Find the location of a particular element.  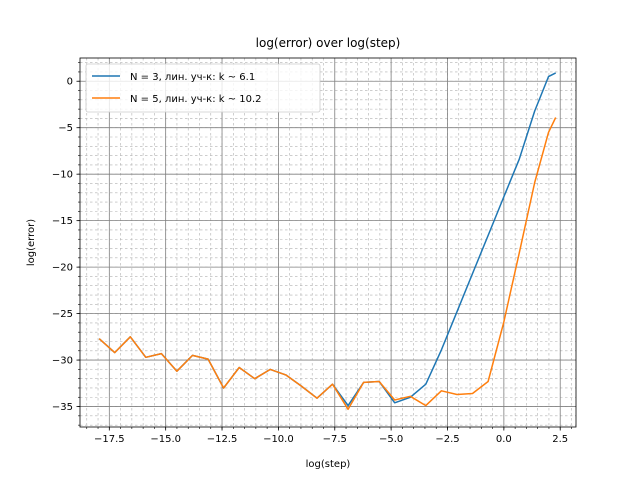

y-tick-label: −10 is located at coordinates (62, 175).